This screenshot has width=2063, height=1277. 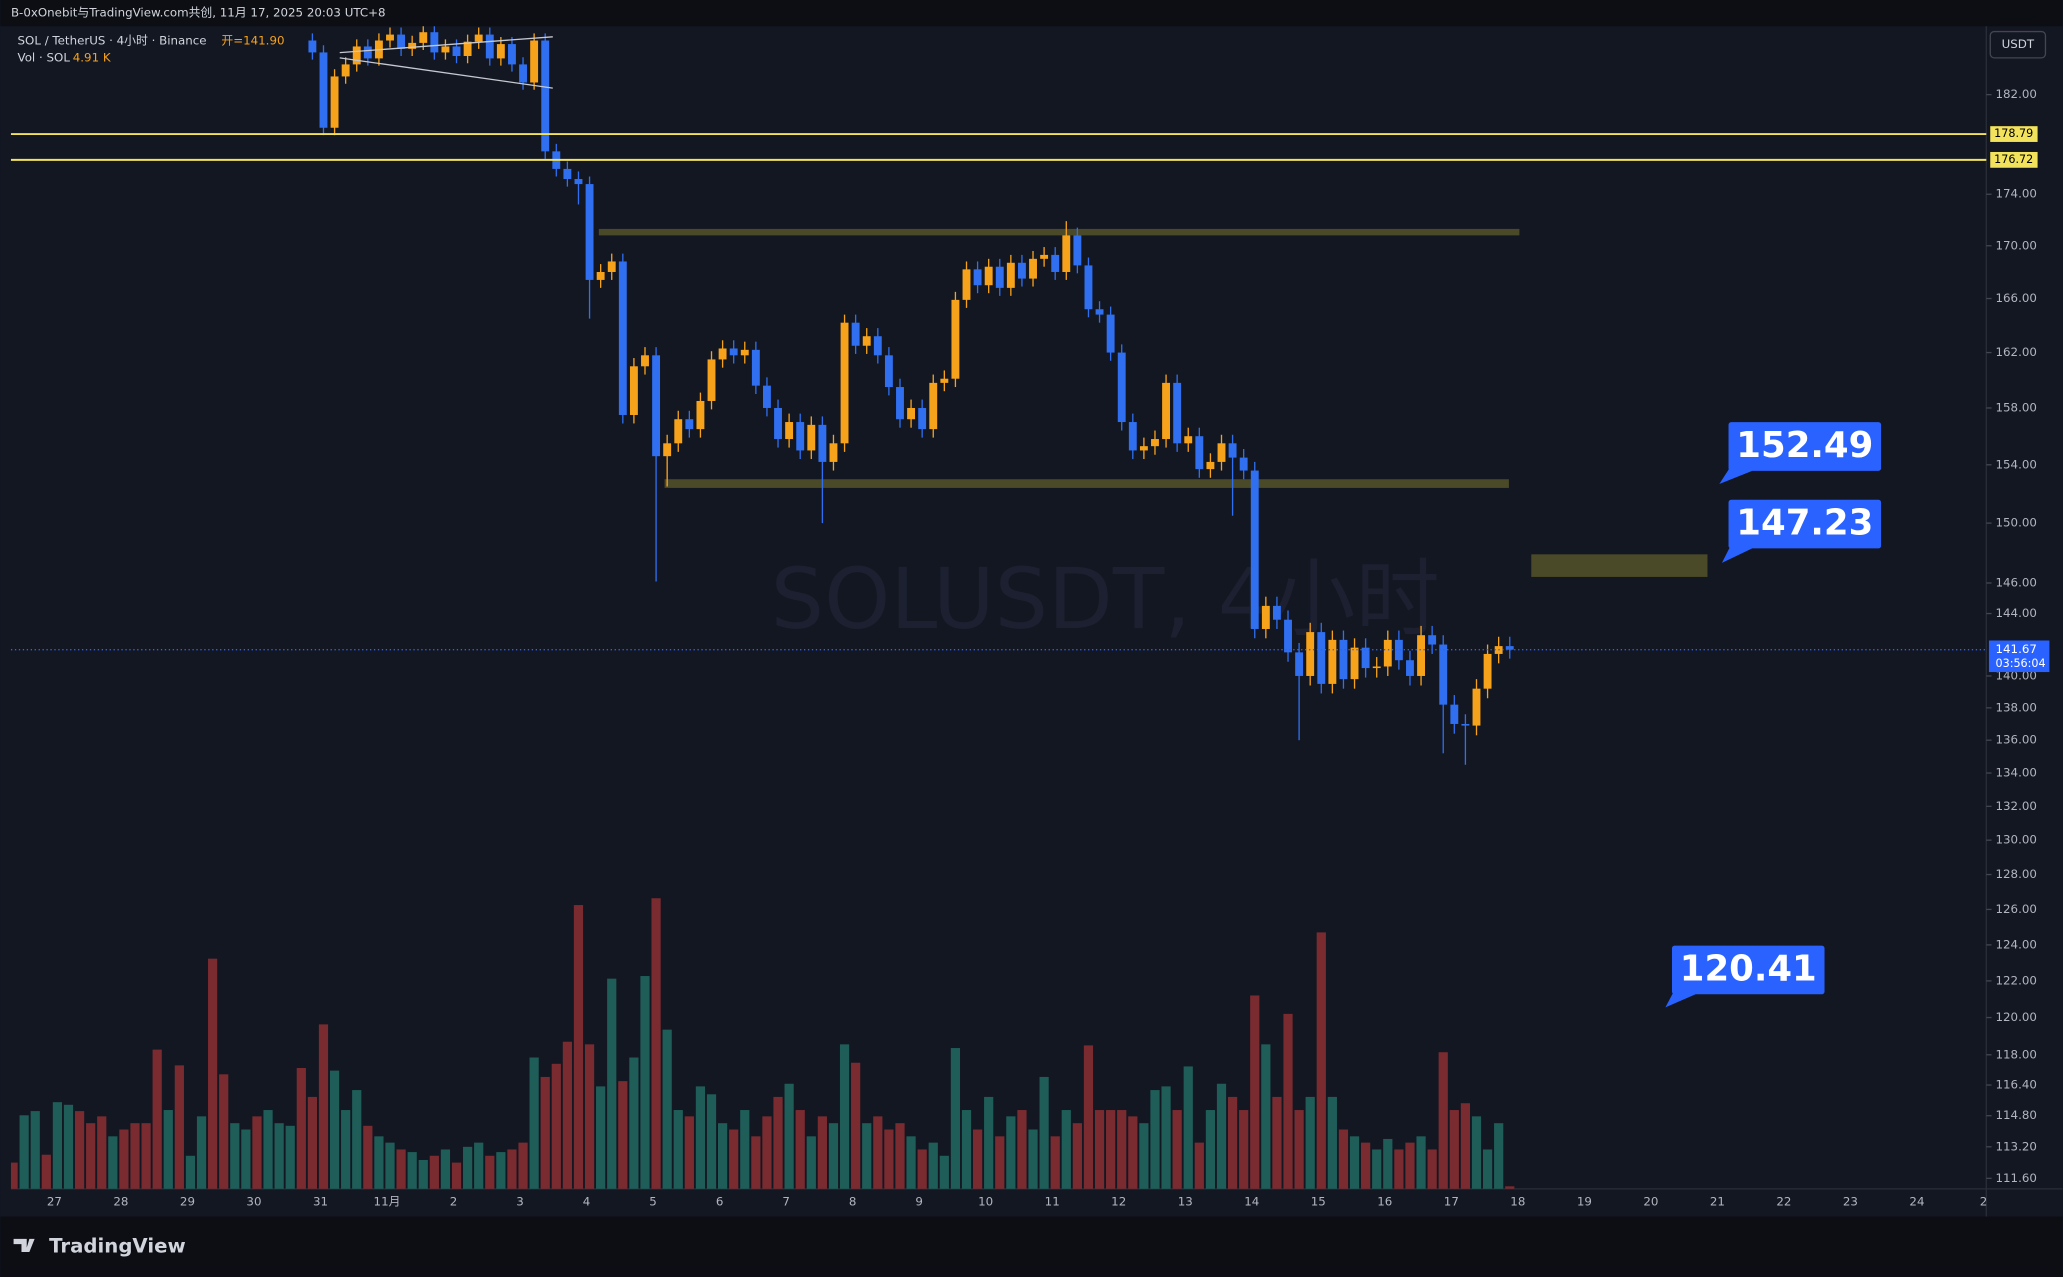 I want to click on y-tick-label: 118.00, so click(x=2015, y=1054).